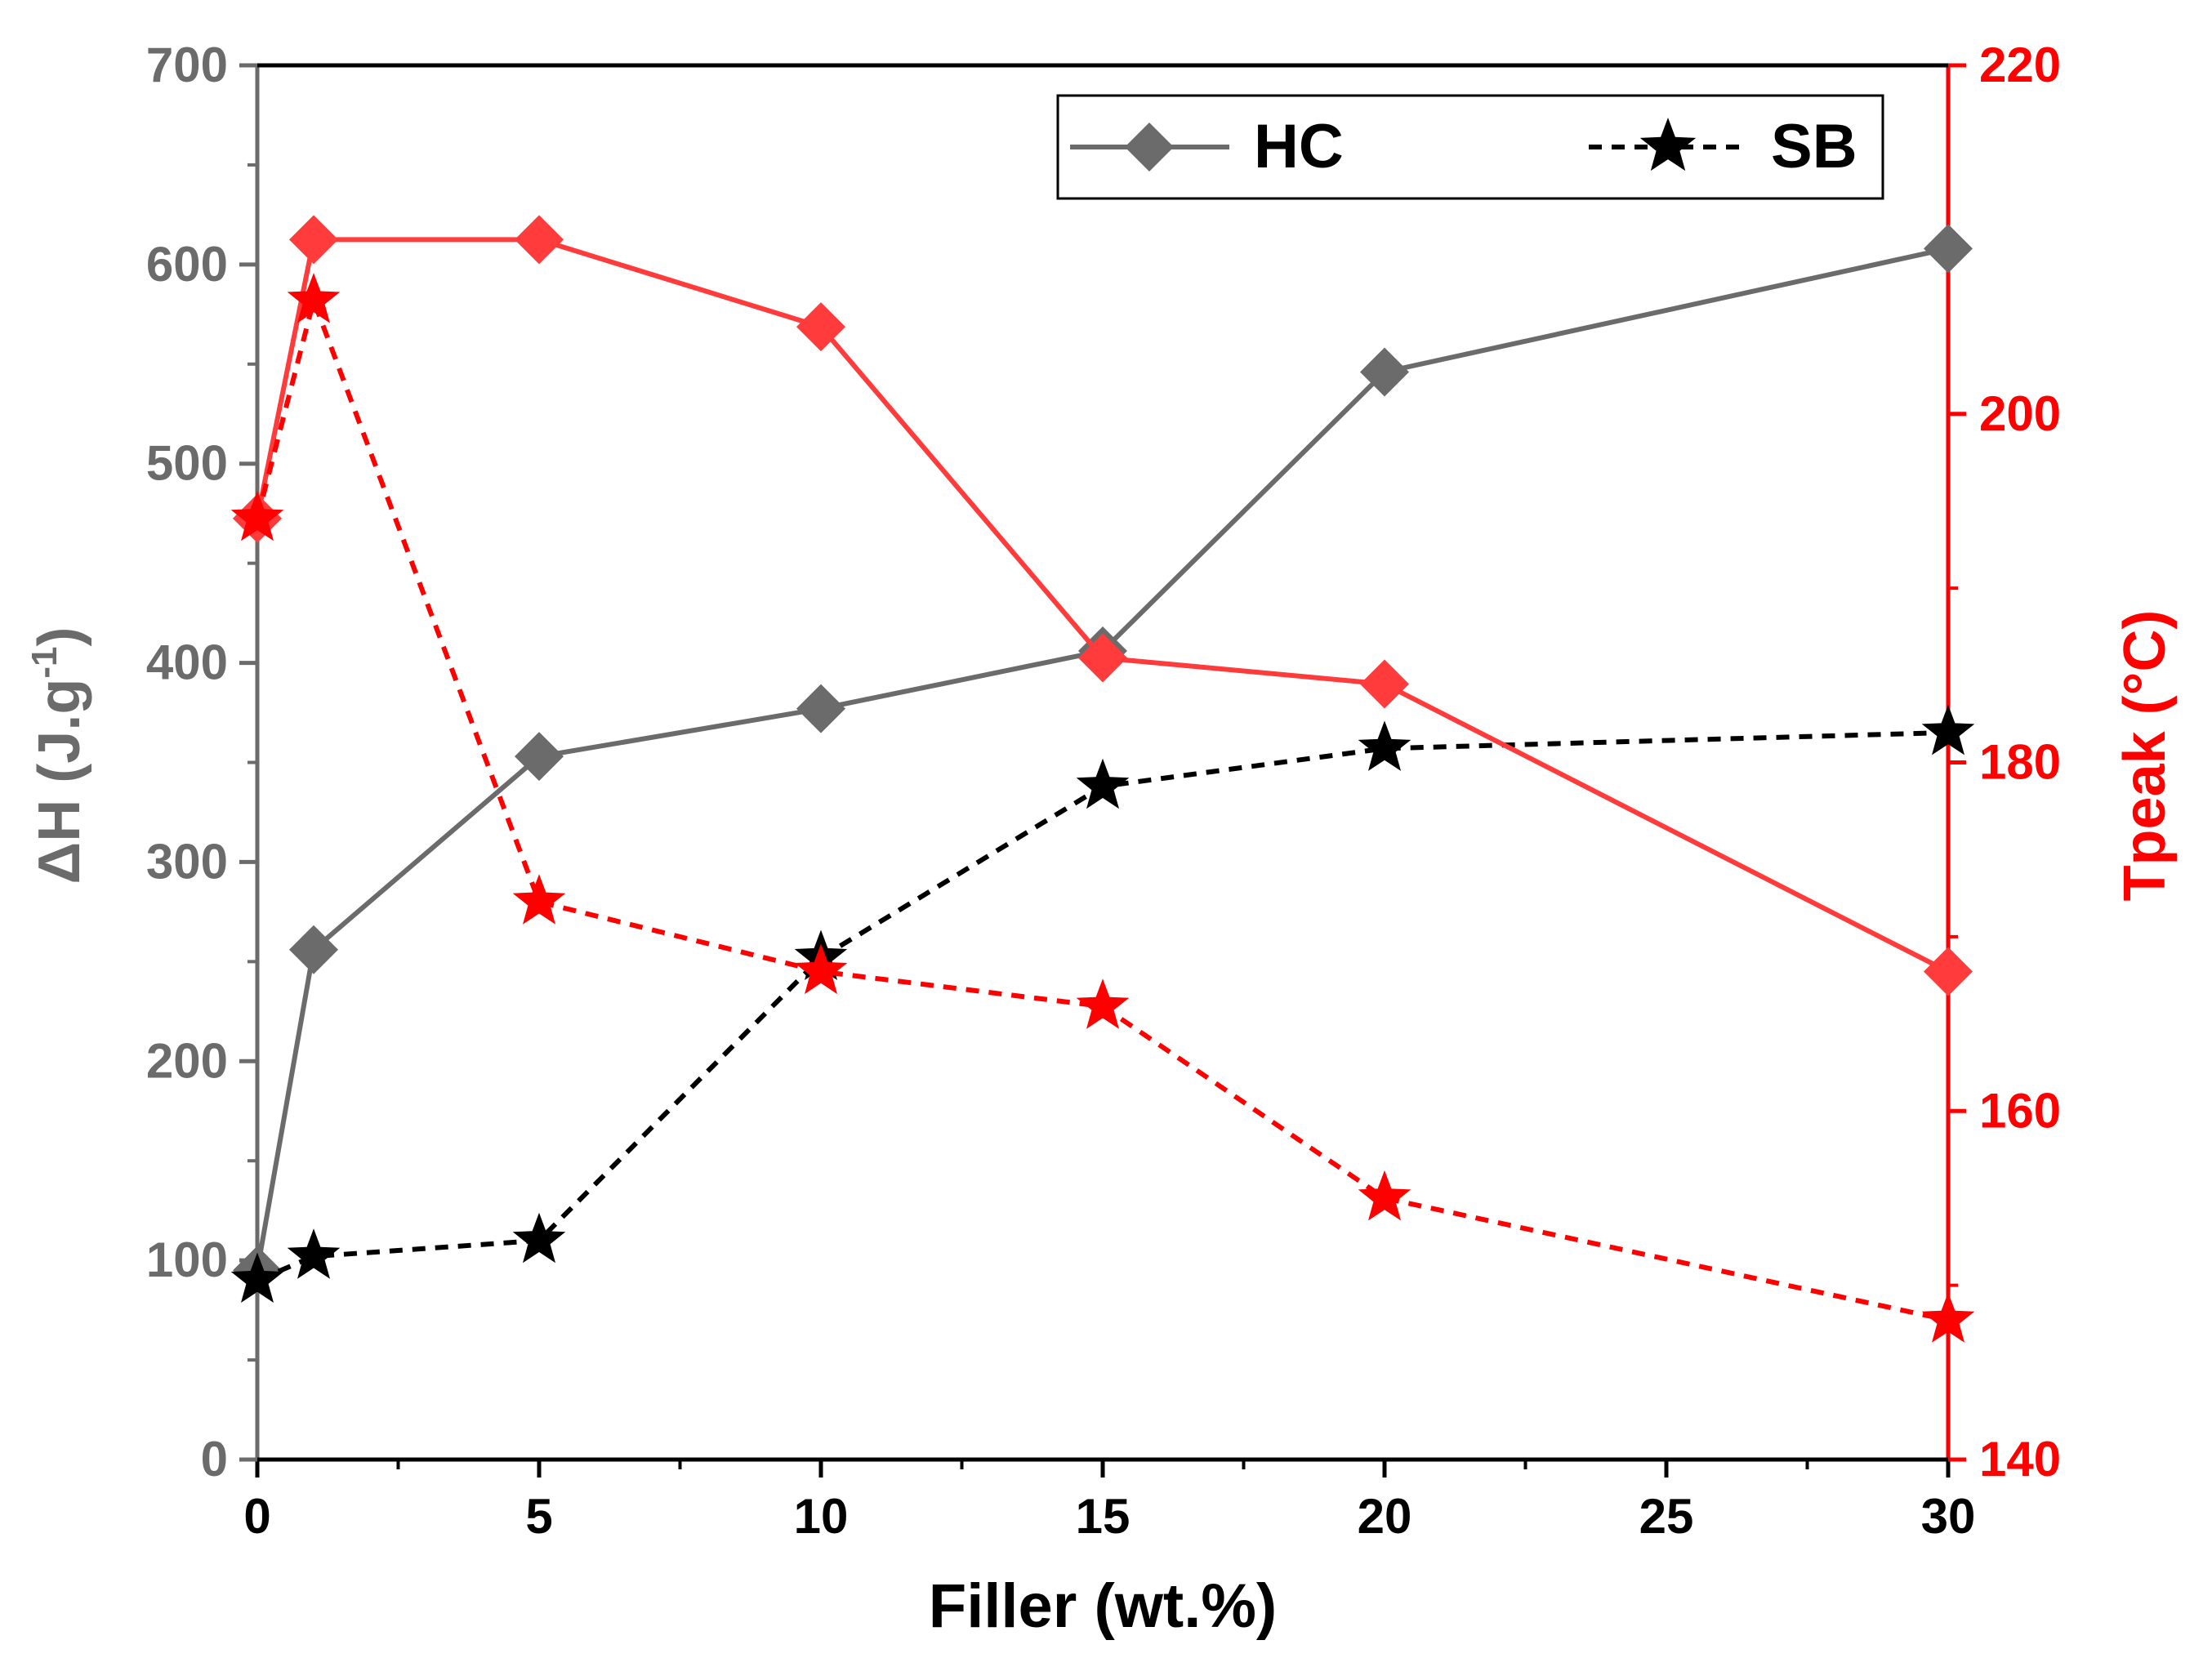  What do you see at coordinates (187, 1259) in the screenshot?
I see `left-tick-label: 100` at bounding box center [187, 1259].